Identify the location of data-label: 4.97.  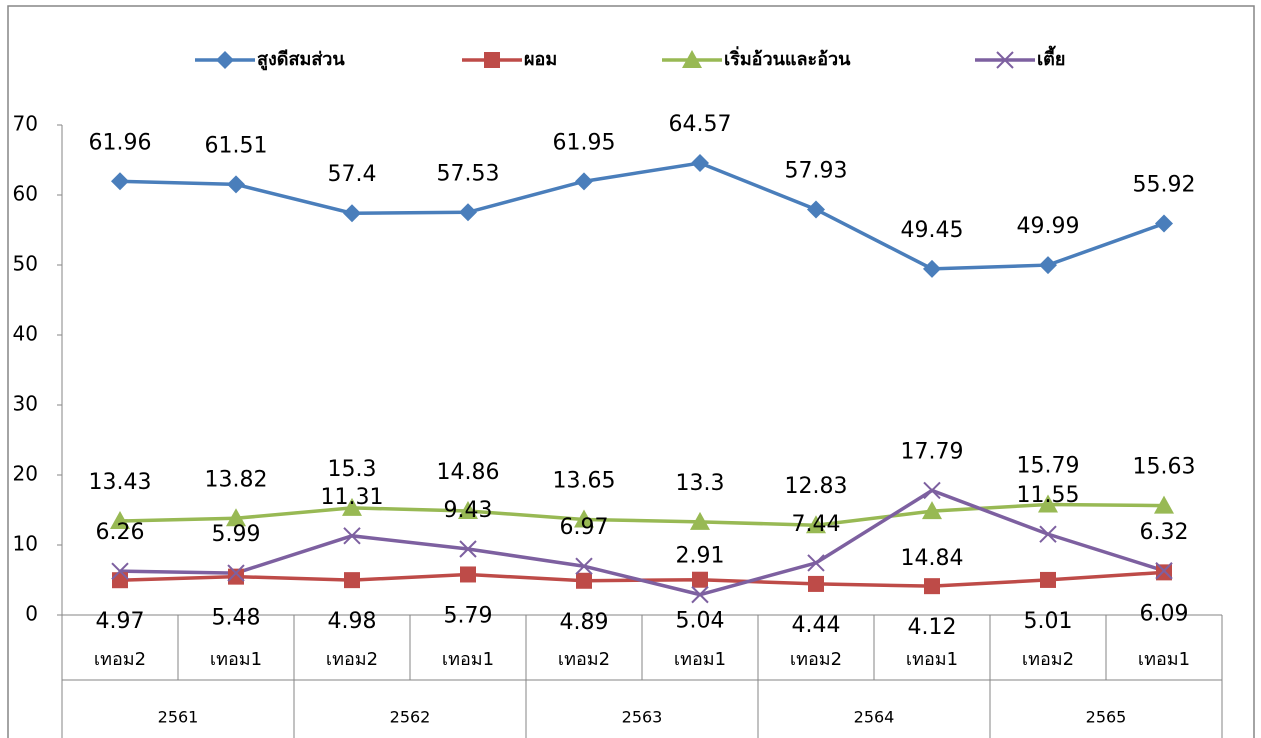
(120, 621).